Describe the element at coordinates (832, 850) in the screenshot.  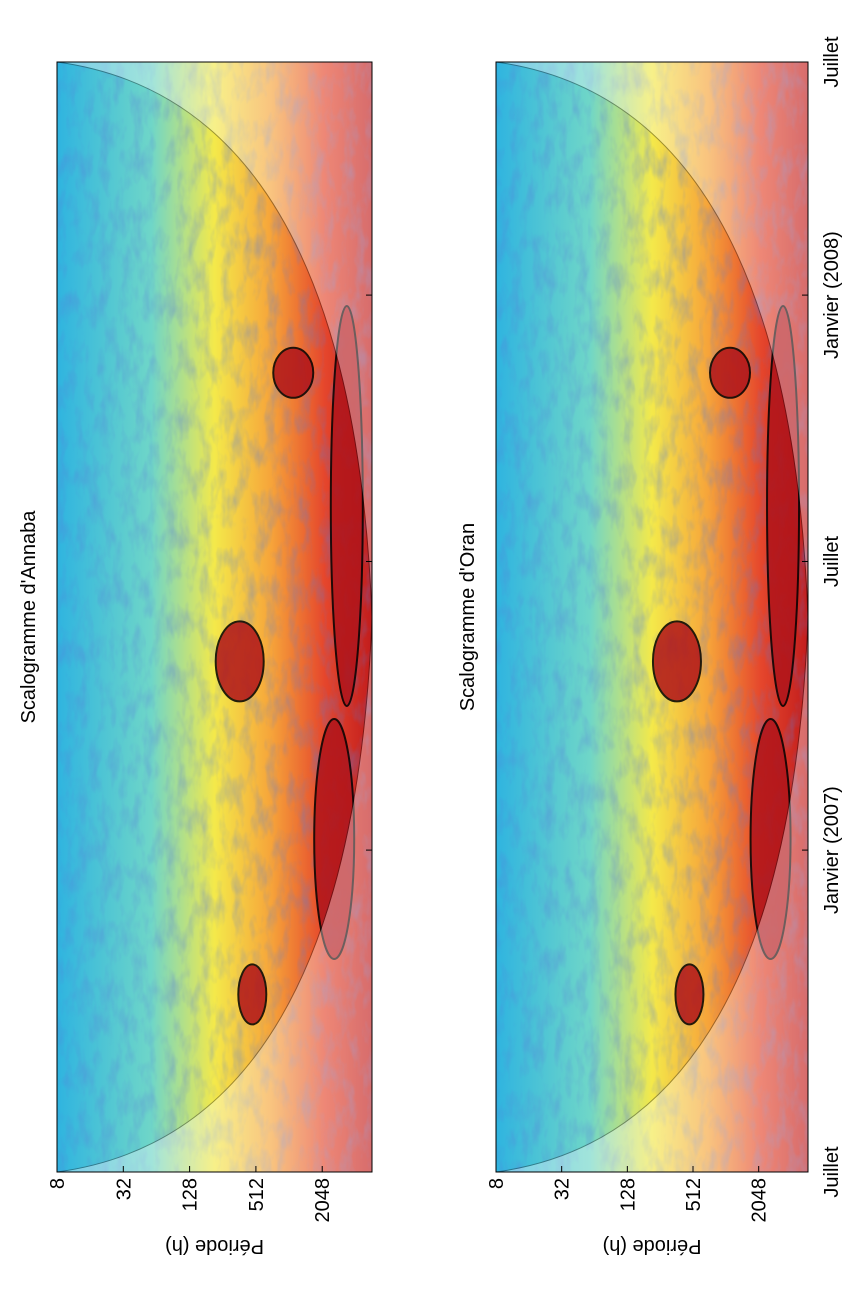
I see `x-tick-label: Janvier (2007)` at that location.